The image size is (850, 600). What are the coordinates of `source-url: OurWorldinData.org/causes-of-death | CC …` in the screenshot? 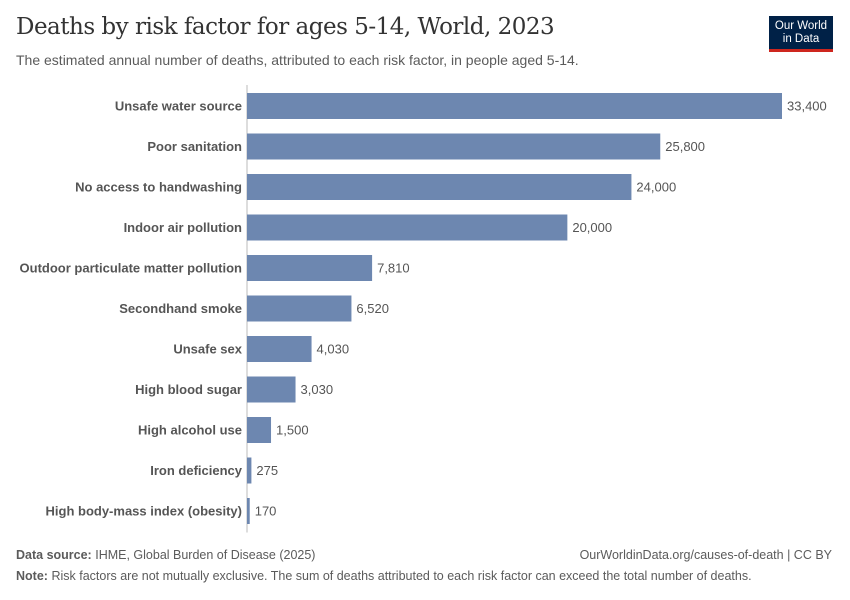 It's located at (705, 555).